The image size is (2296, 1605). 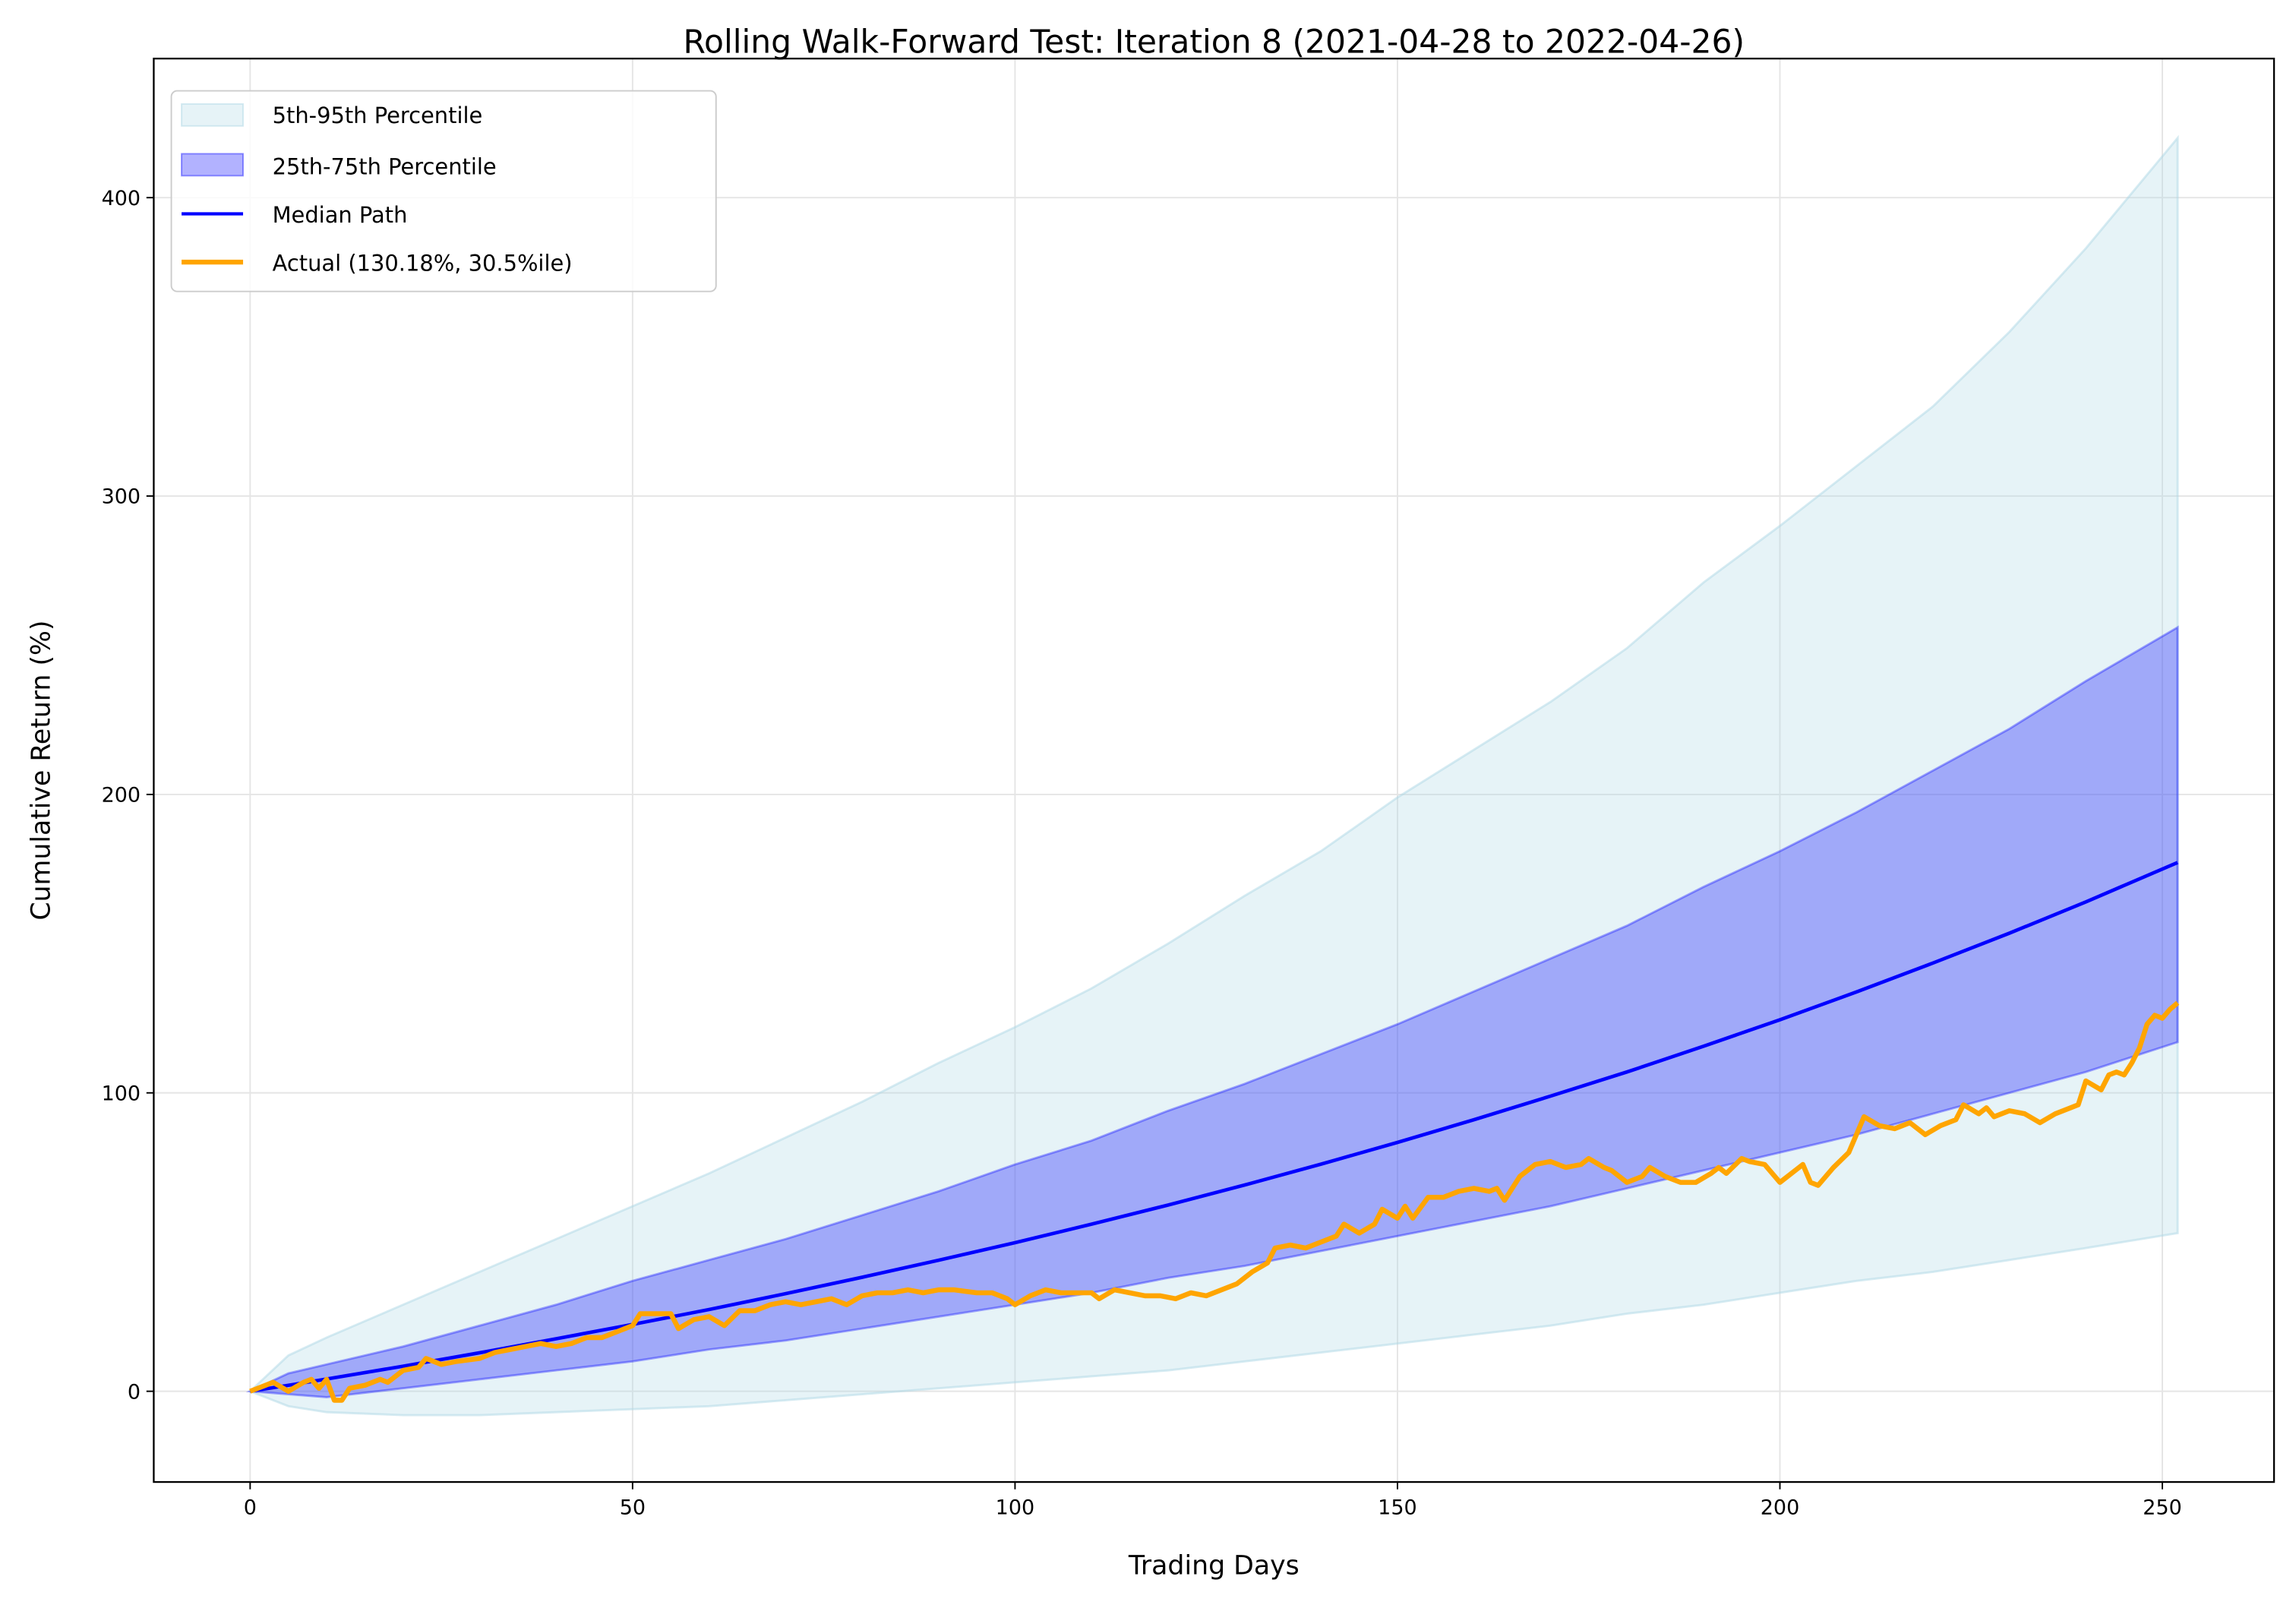 What do you see at coordinates (121, 198) in the screenshot?
I see `y-tick-label: 400` at bounding box center [121, 198].